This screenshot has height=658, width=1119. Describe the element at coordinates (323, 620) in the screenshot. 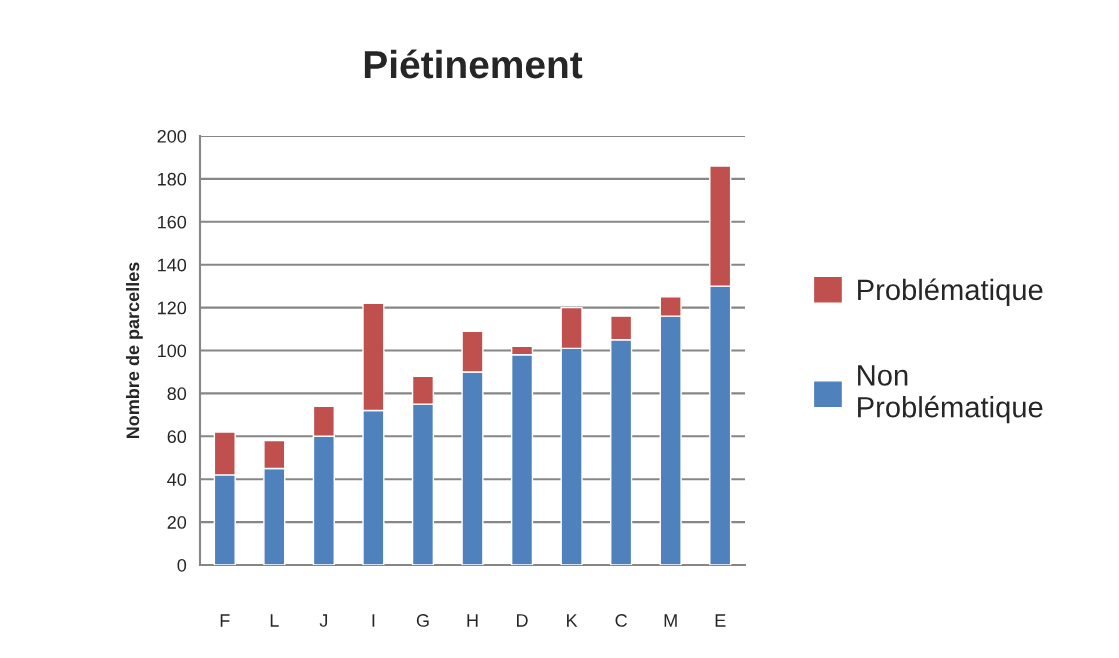

I see `x-tick-label: J` at that location.